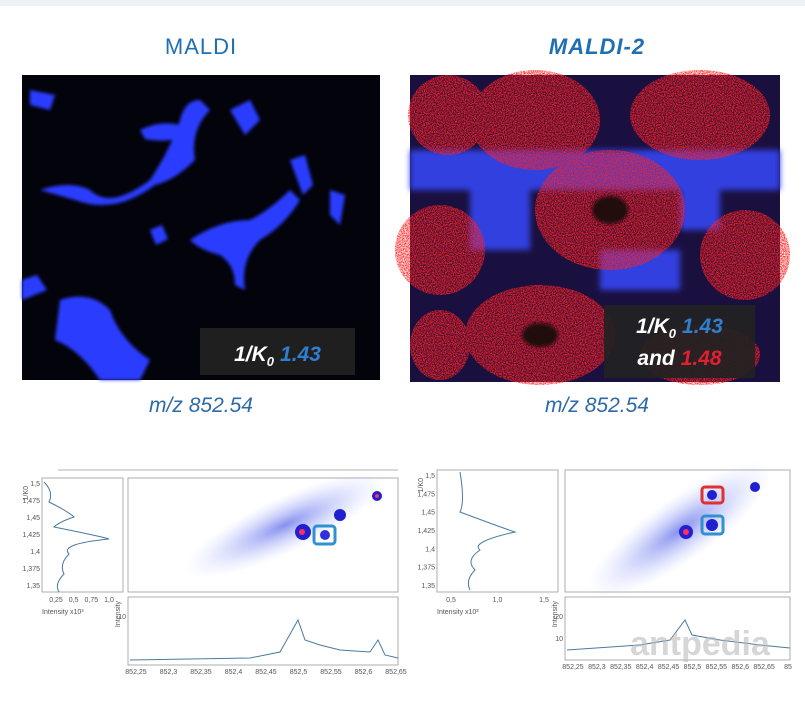 The height and width of the screenshot is (708, 805). I want to click on intensity-tick-label: 1,5, so click(544, 600).